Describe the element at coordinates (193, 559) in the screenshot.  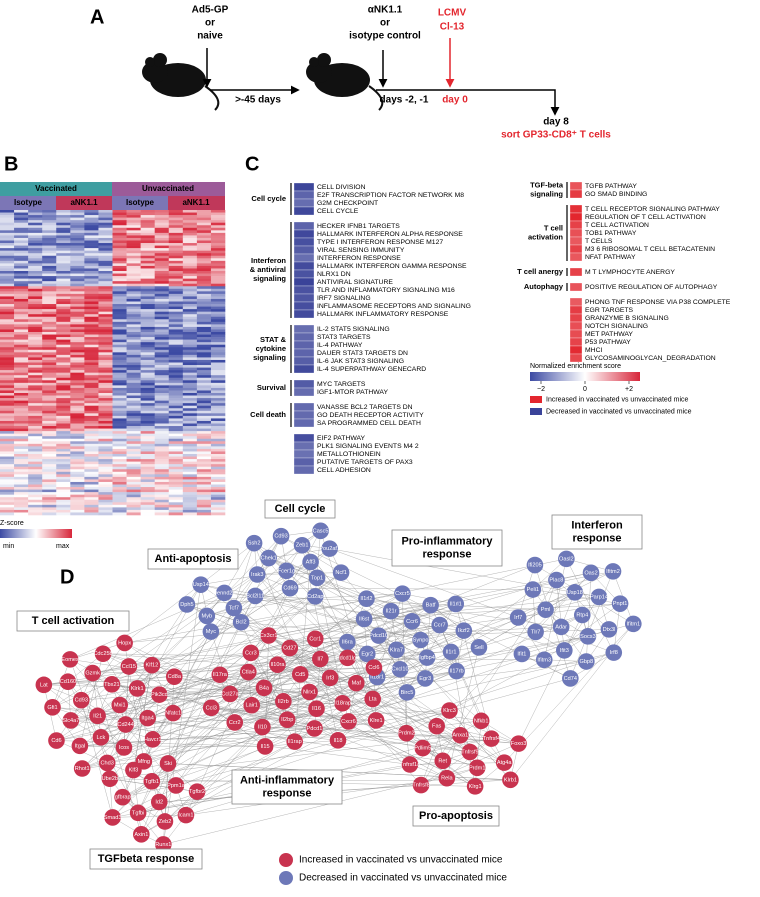
I see `cluster-box` at that location.